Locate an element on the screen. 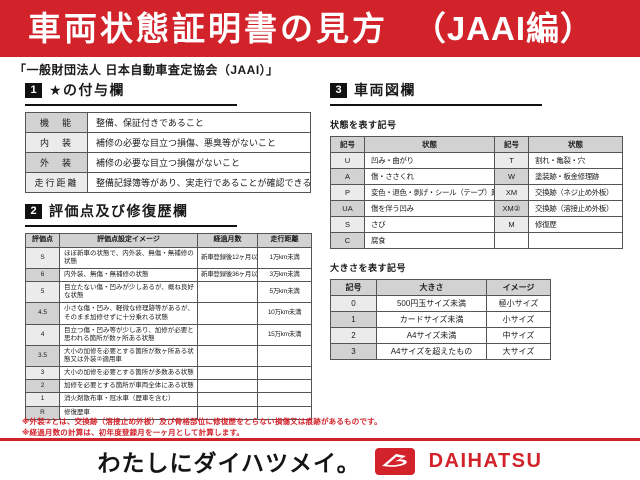  grade-cell: 小さな傷・凹み、軽微な修理跡等があるが、そのまま加修せずに十分乗れる状態 is located at coordinates (128, 313).